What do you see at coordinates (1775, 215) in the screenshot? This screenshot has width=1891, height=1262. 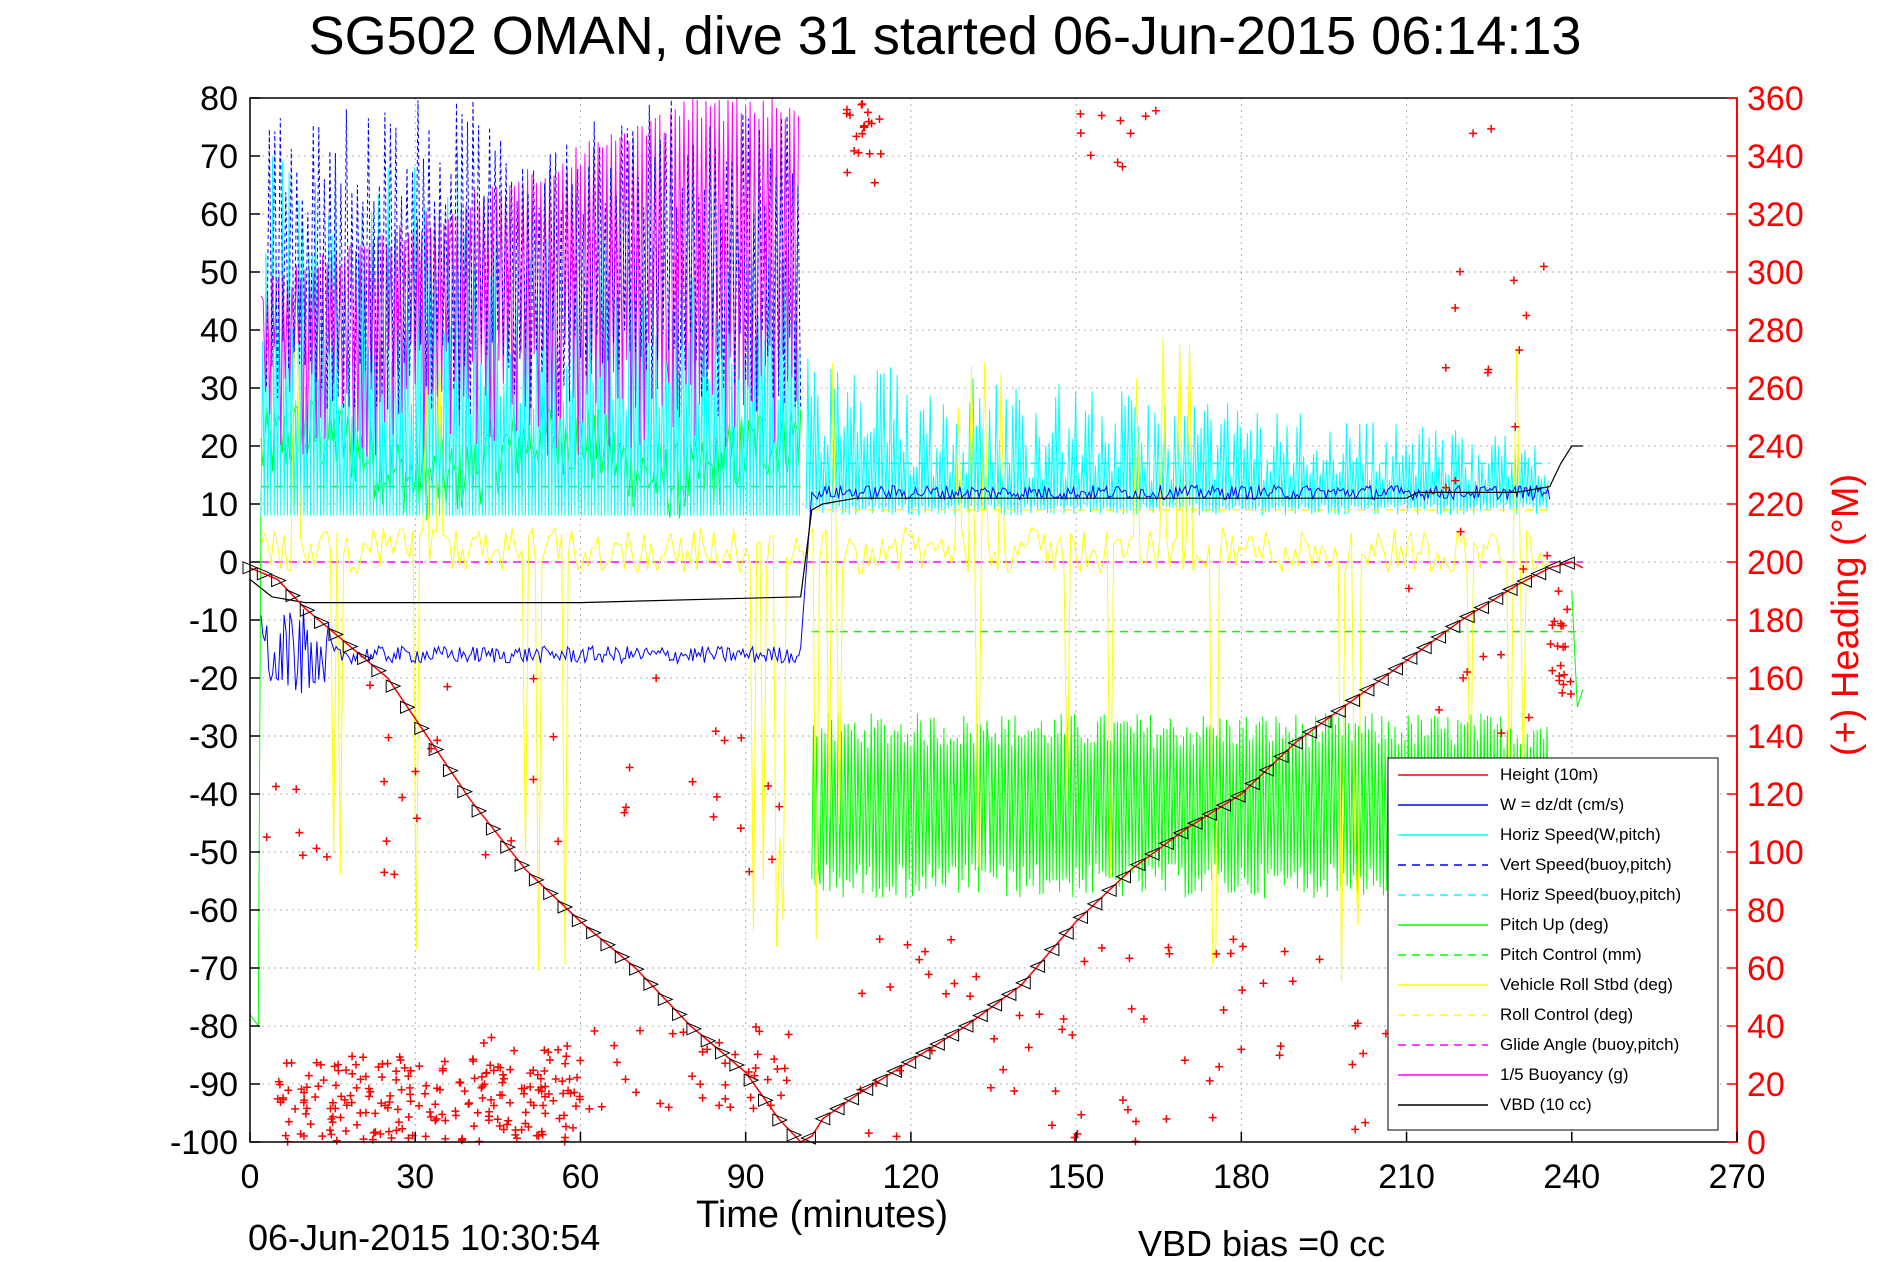 I see `y2-tick-label: 320` at bounding box center [1775, 215].